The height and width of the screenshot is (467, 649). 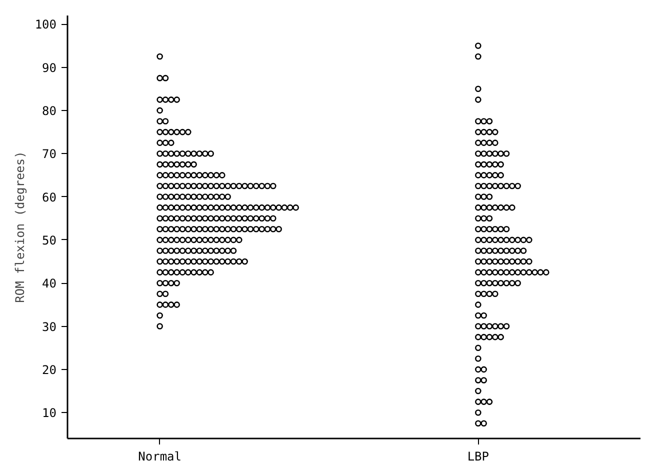 I want to click on x-tick-label: LBP, so click(x=478, y=457).